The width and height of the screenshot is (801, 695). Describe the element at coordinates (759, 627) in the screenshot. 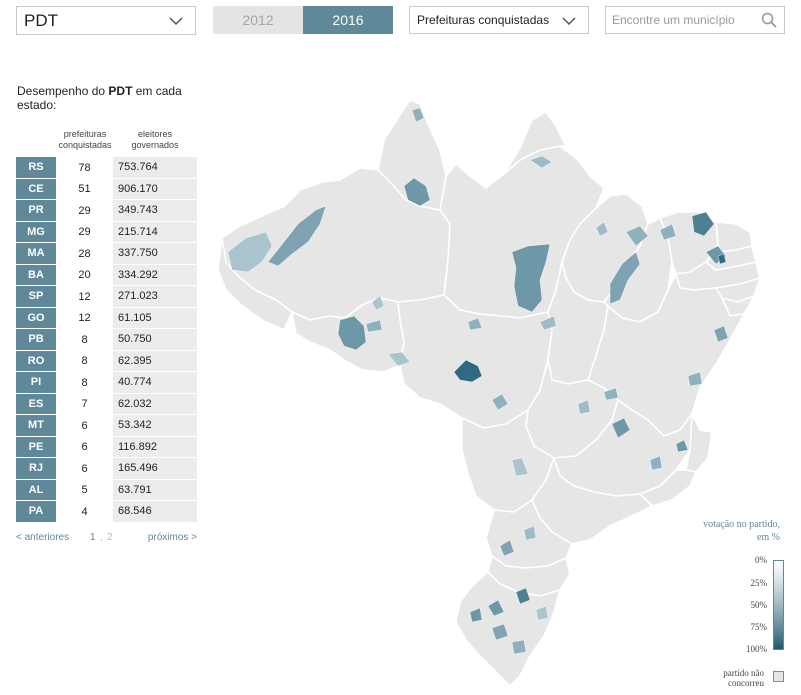

I see `legend-tick-75: 75%` at that location.